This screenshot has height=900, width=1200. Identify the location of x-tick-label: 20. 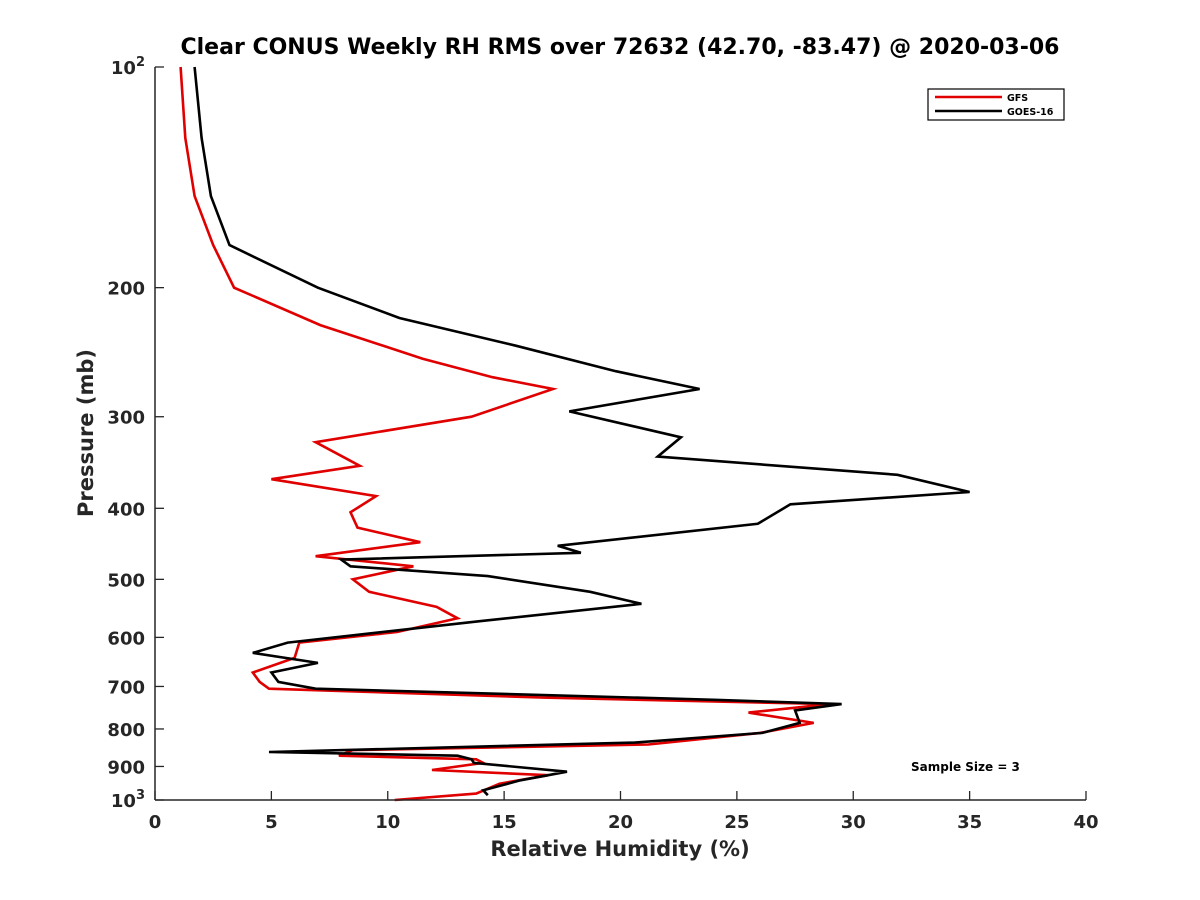
(620, 822).